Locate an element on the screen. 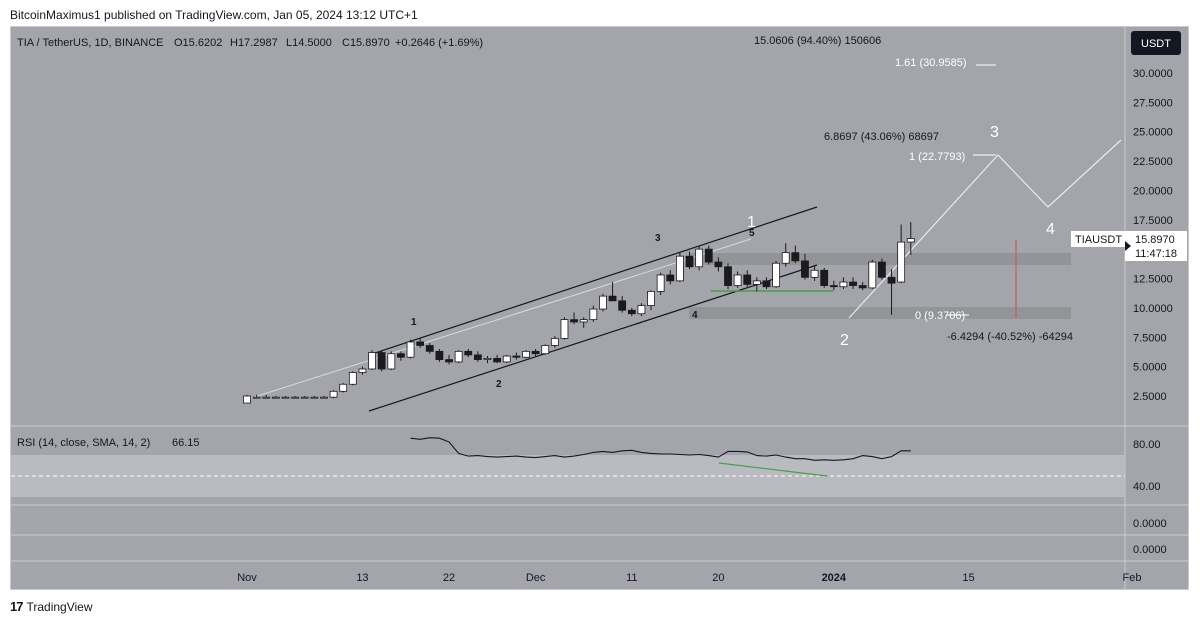 This screenshot has width=1200, height=624. ohlc-high: H17.2987 is located at coordinates (254, 43).